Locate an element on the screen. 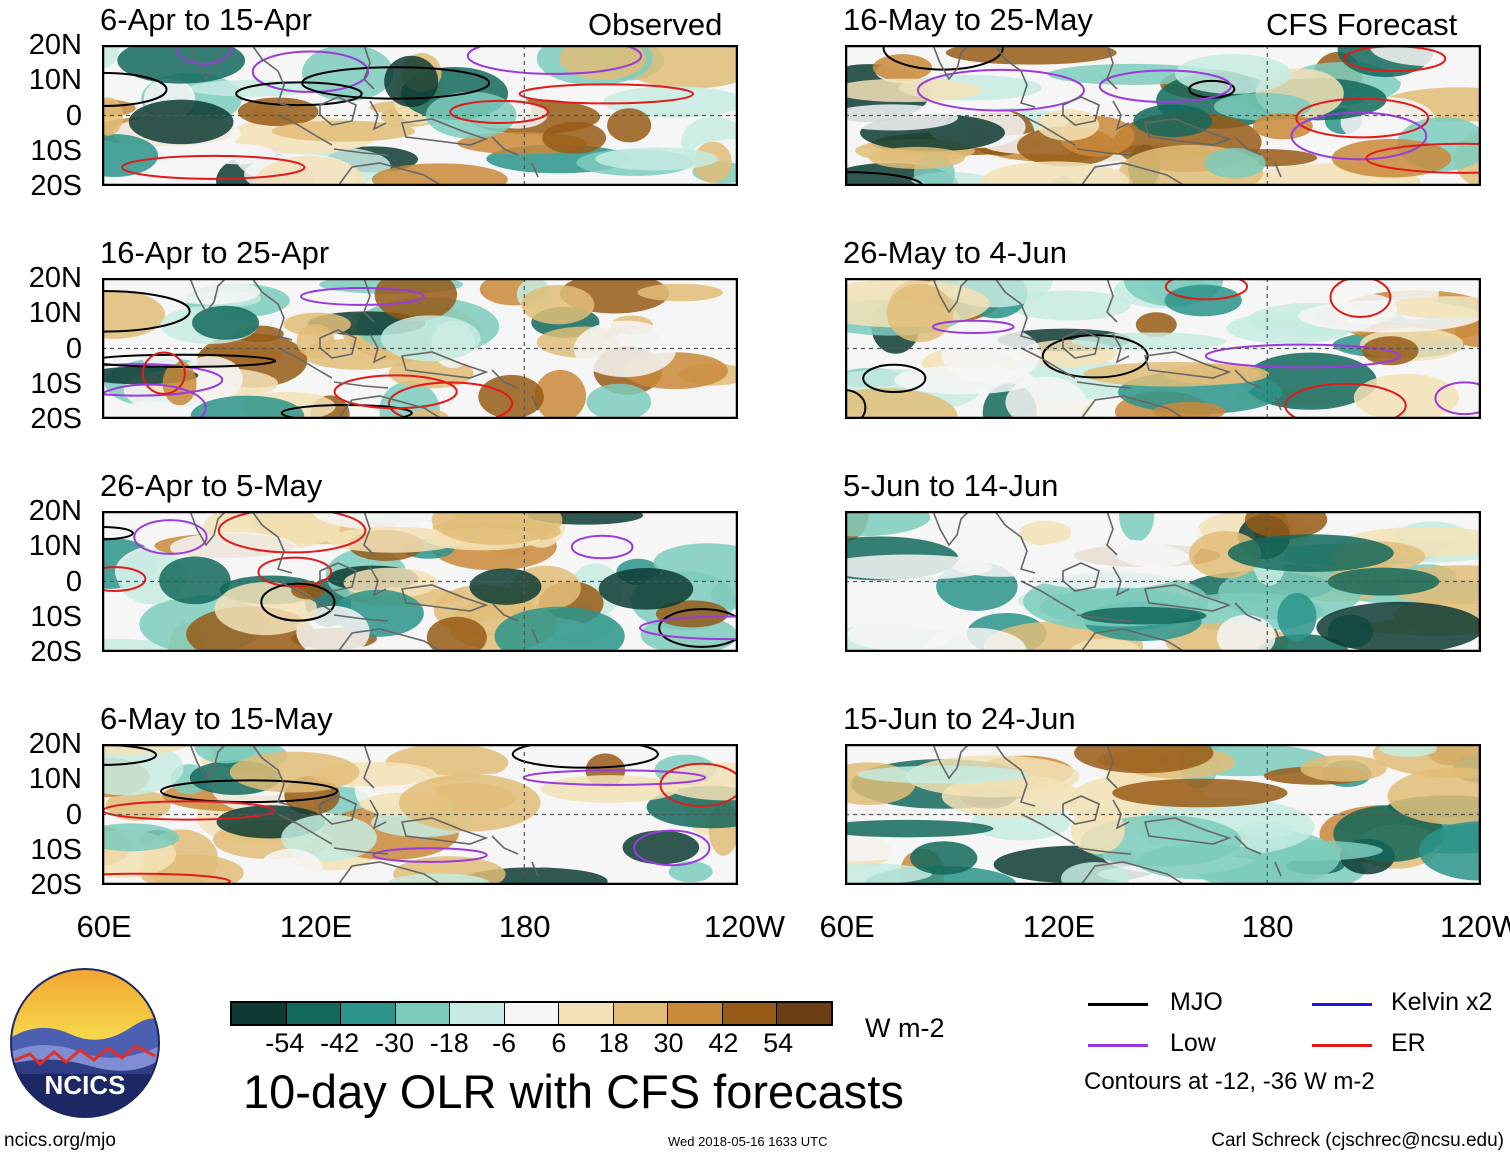 The width and height of the screenshot is (1510, 1158). legend-er-label: ER is located at coordinates (1408, 1043).